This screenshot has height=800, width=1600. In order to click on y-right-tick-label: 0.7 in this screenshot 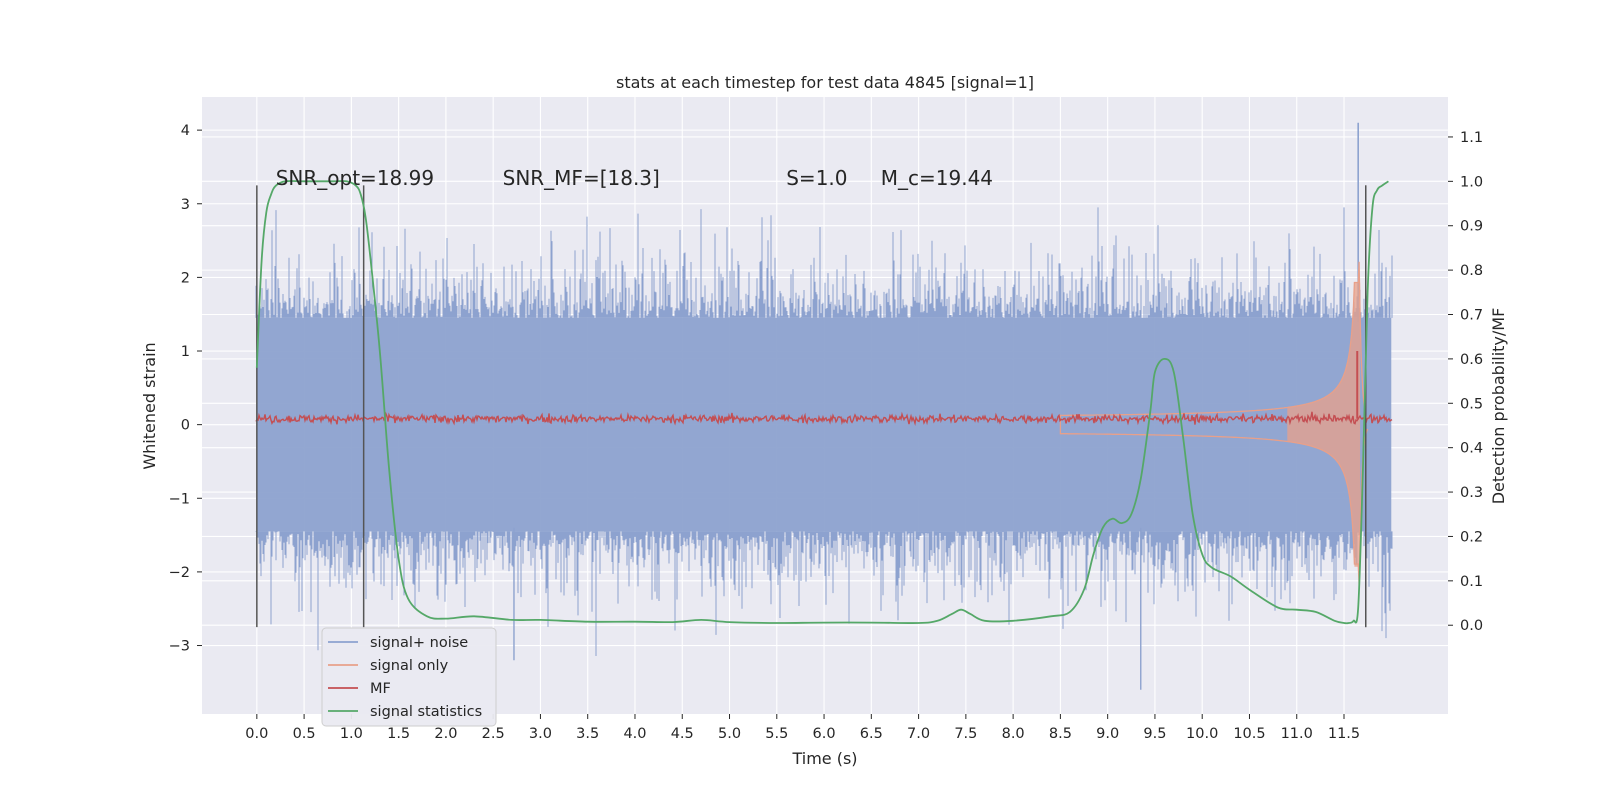, I will do `click(1471, 316)`.